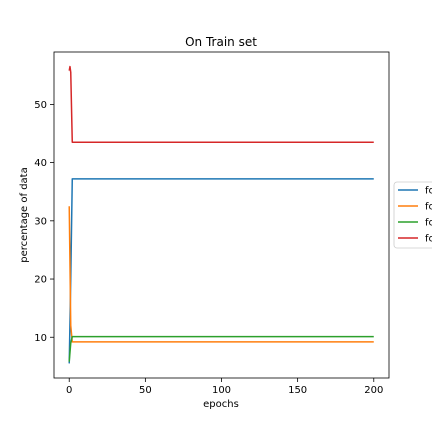  I want to click on y-tick-label: 50, so click(40, 105).